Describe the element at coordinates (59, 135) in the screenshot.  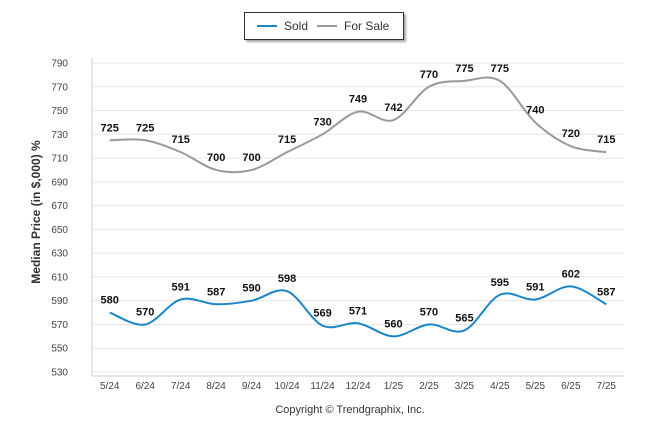
I see `y-tick-label: 730` at that location.